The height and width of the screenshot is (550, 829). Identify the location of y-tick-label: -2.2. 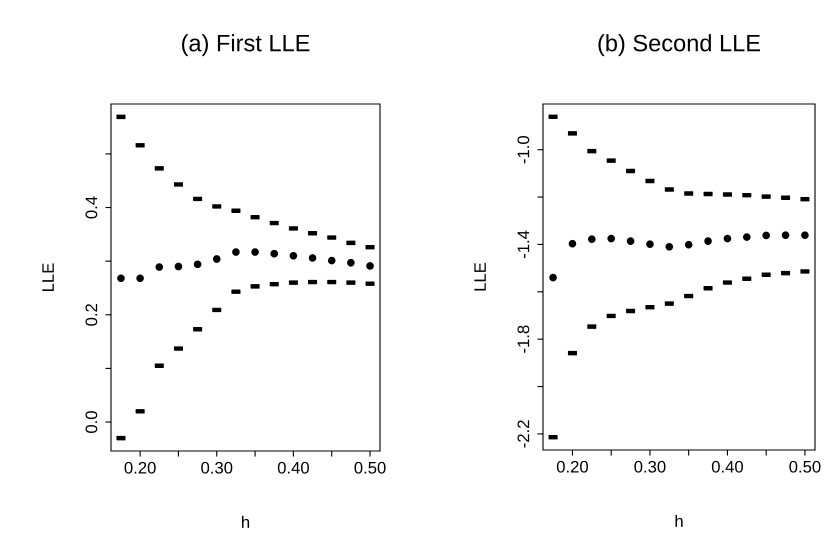
(523, 434).